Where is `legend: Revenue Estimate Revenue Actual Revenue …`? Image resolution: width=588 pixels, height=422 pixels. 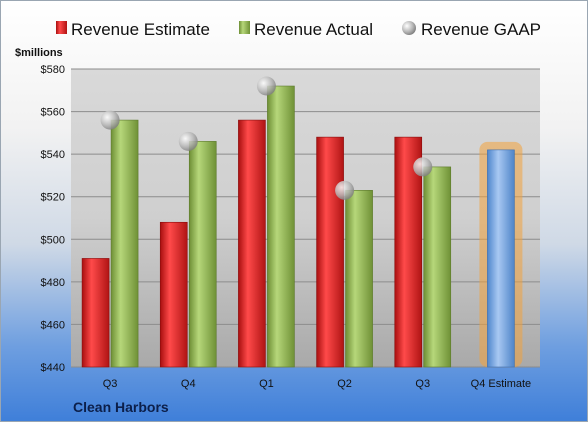
legend: Revenue Estimate Revenue Actual Revenue … is located at coordinates (298, 29).